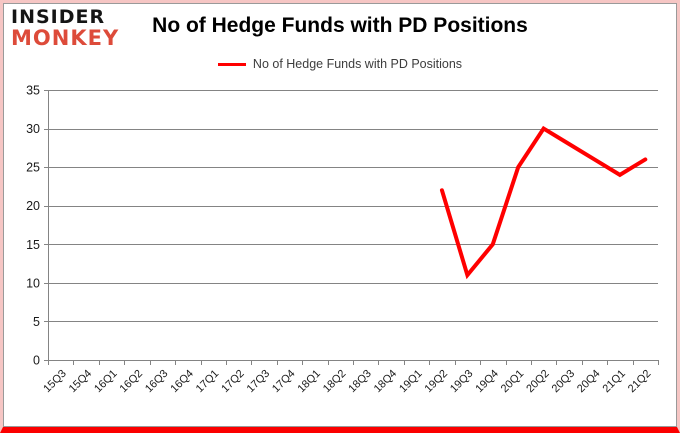 Image resolution: width=680 pixels, height=433 pixels. Describe the element at coordinates (36, 322) in the screenshot. I see `y-axis-label: 5` at that location.